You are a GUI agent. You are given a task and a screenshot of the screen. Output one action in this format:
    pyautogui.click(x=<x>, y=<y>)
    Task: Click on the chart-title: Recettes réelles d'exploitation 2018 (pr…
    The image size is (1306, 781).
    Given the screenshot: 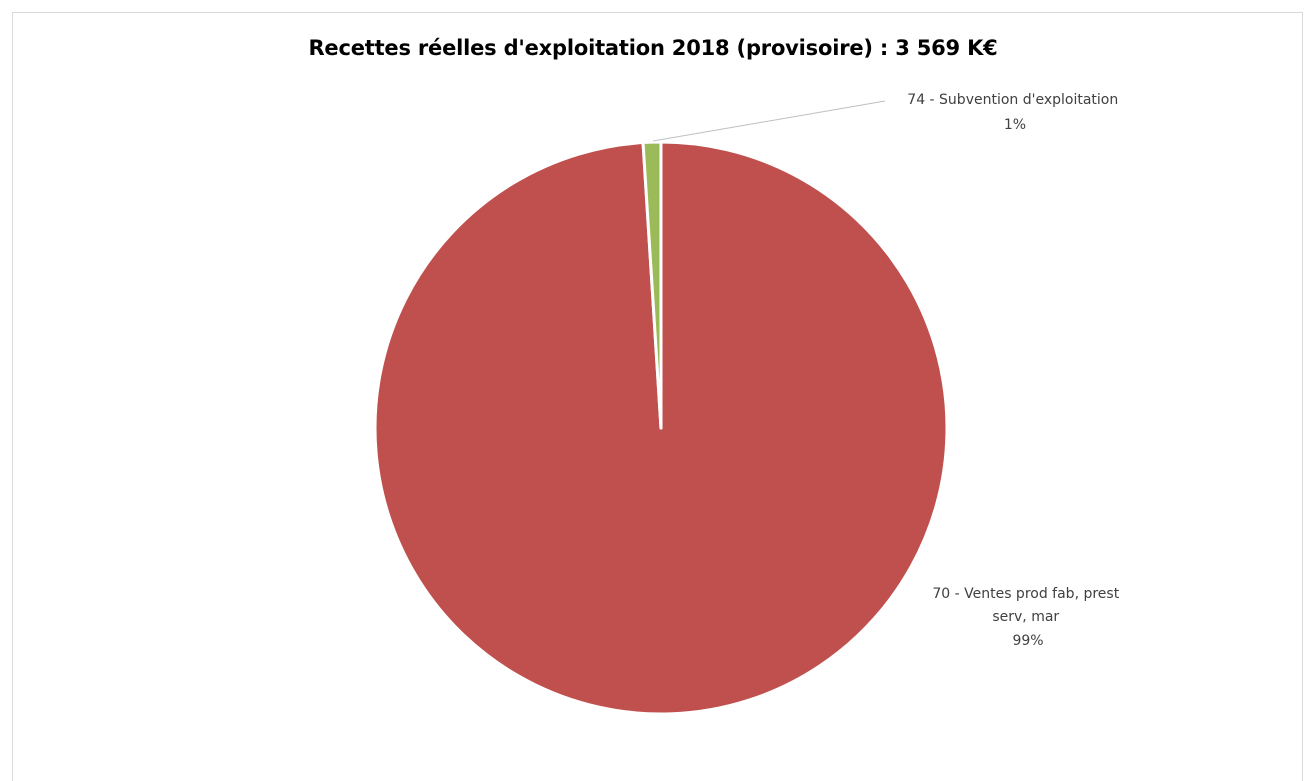 What is the action you would take?
    pyautogui.click(x=653, y=48)
    